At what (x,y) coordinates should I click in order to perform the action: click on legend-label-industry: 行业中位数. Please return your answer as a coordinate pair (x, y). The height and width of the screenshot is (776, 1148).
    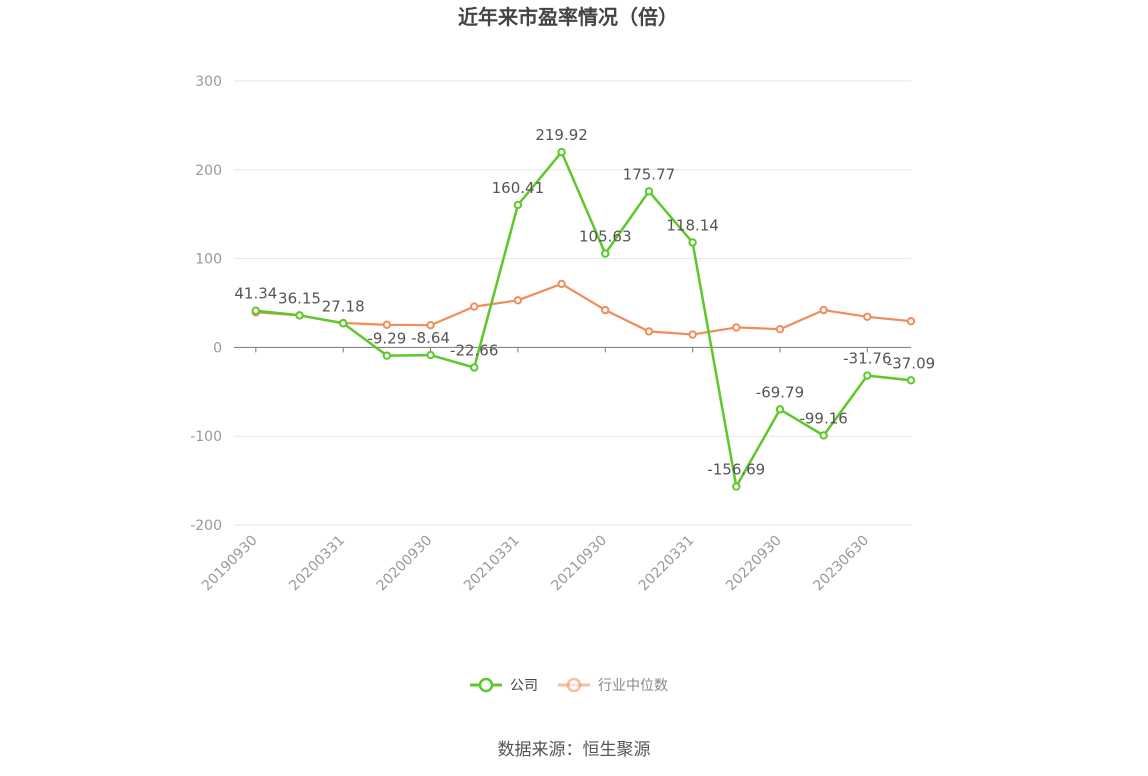
    Looking at the image, I should click on (633, 686).